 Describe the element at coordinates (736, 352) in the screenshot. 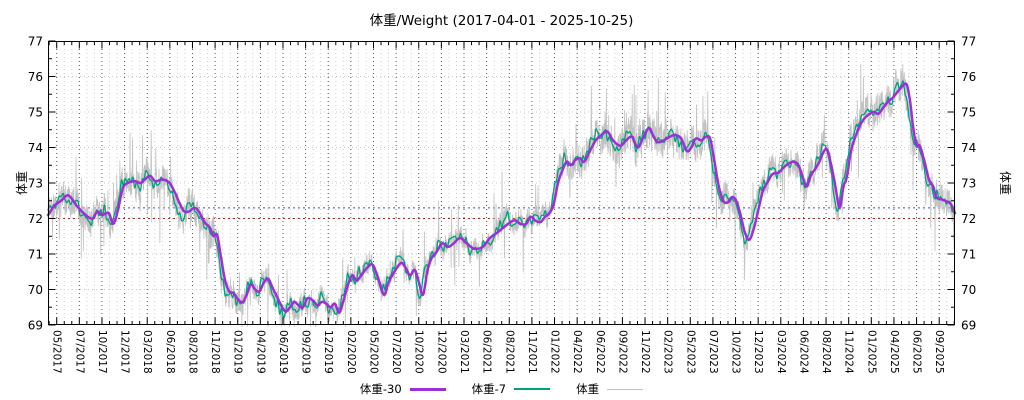

I see `svg-text: 10/2023` at that location.